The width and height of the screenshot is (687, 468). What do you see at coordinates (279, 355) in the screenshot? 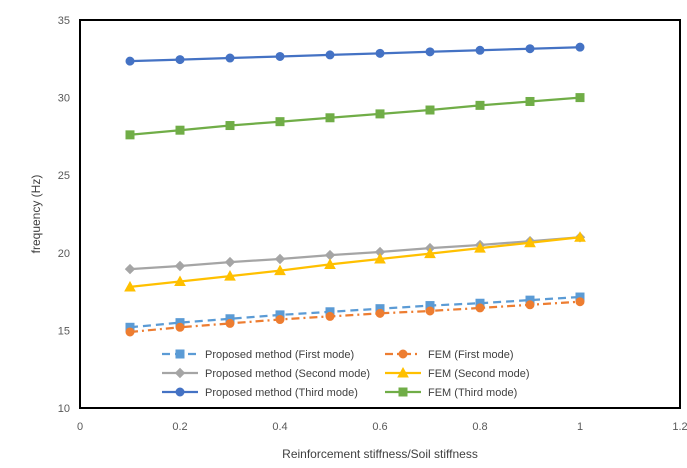
I see `legend-label: Proposed method (First mode)` at bounding box center [279, 355].